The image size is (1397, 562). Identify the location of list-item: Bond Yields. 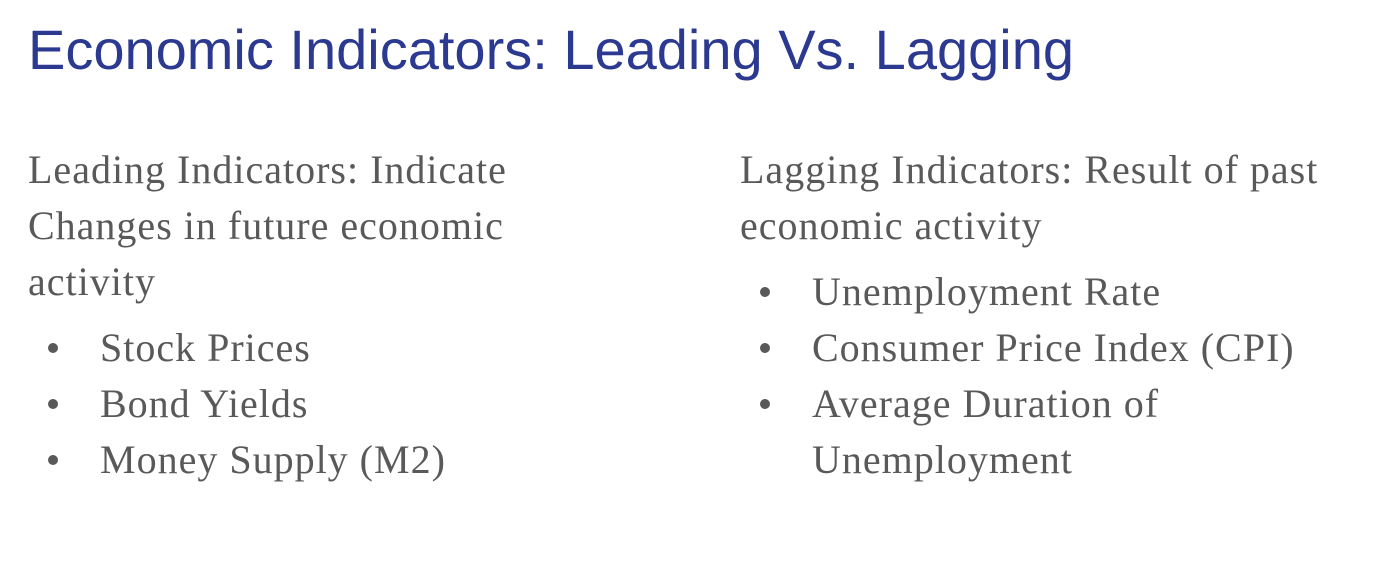
(333, 404).